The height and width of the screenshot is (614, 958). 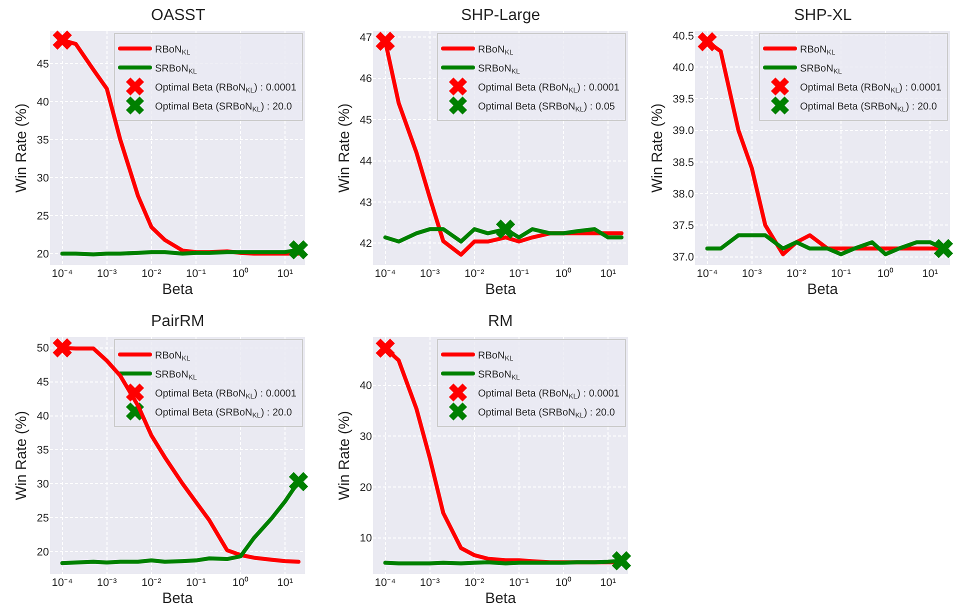 I want to click on y-tick-label: 50, so click(x=42, y=348).